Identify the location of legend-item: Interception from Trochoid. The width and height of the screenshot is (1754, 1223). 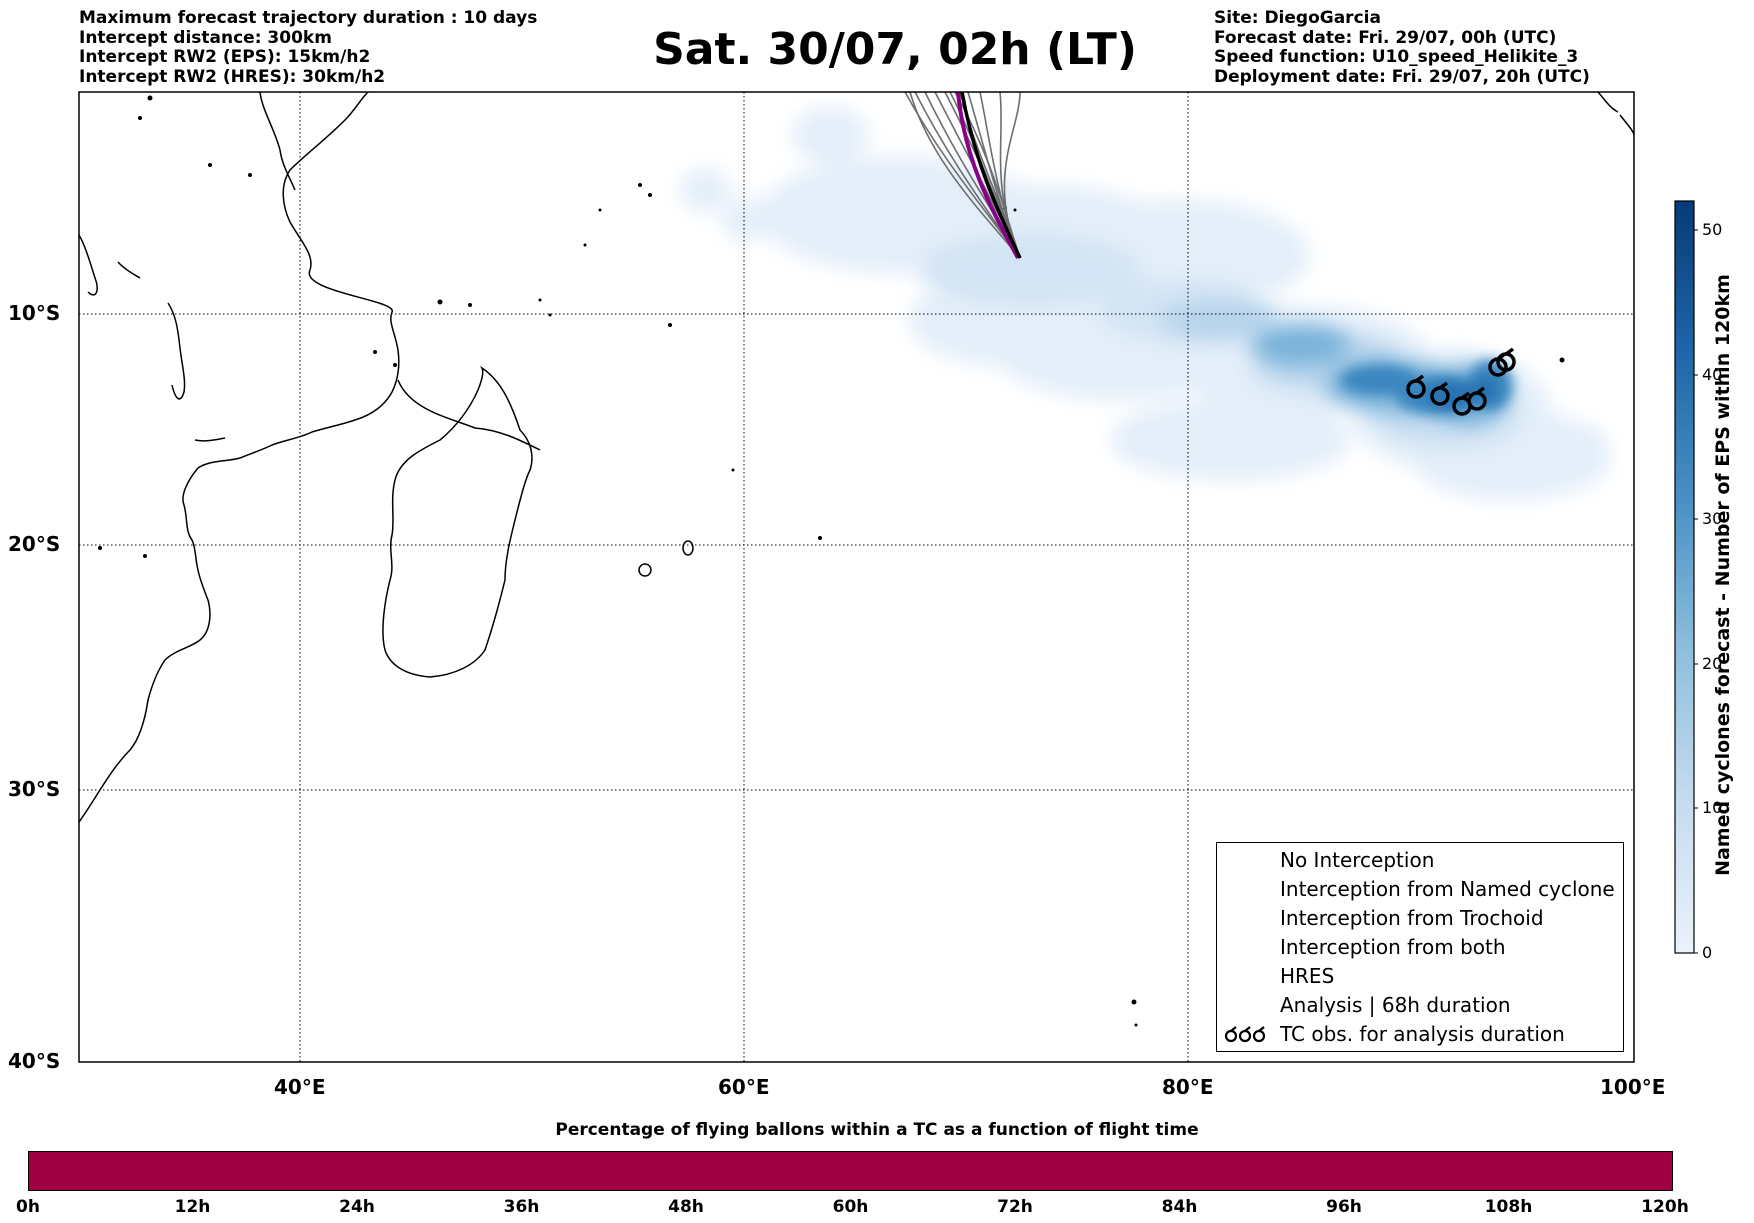
(1420, 917).